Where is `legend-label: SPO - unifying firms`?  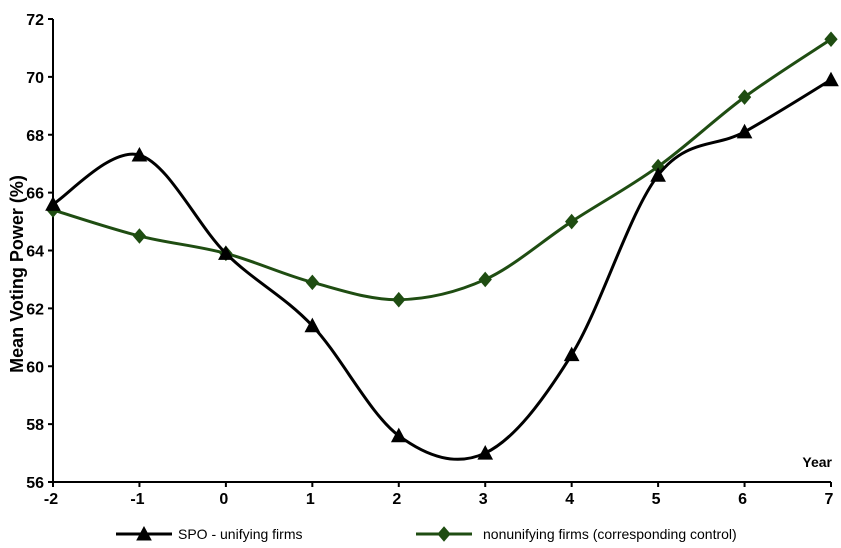
legend-label: SPO - unifying firms is located at coordinates (240, 534).